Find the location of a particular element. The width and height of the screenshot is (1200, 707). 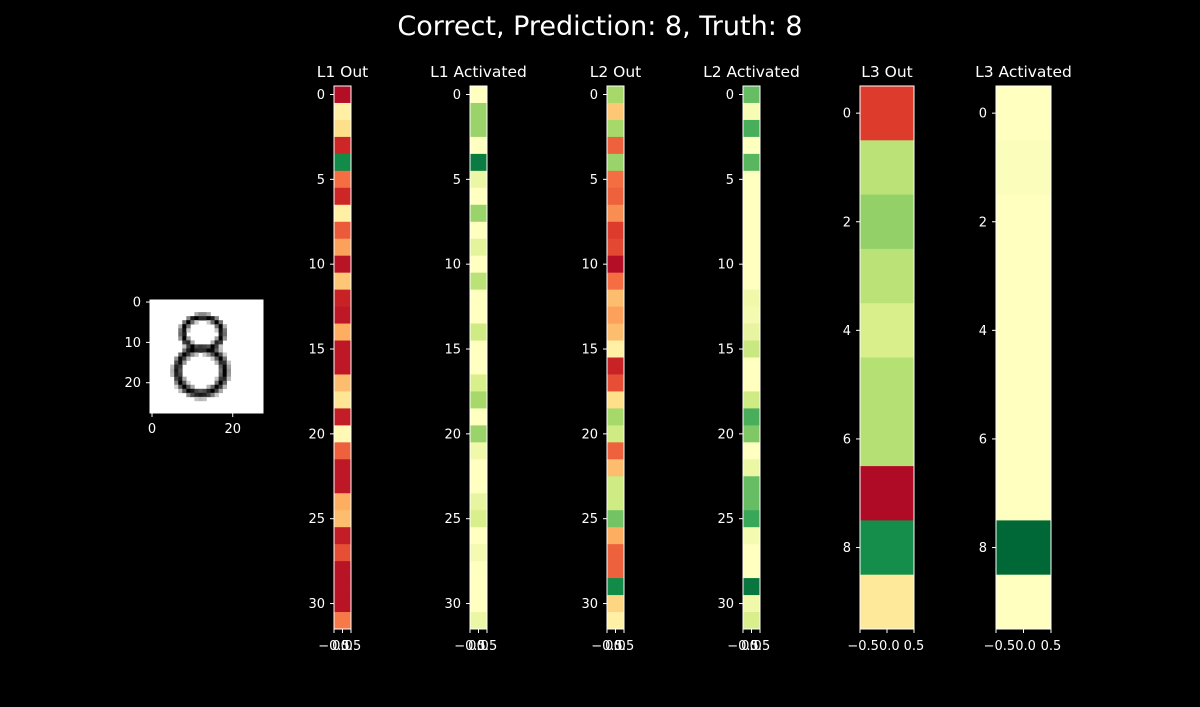

l1-activated-y-tick-label: 15 is located at coordinates (452, 350).